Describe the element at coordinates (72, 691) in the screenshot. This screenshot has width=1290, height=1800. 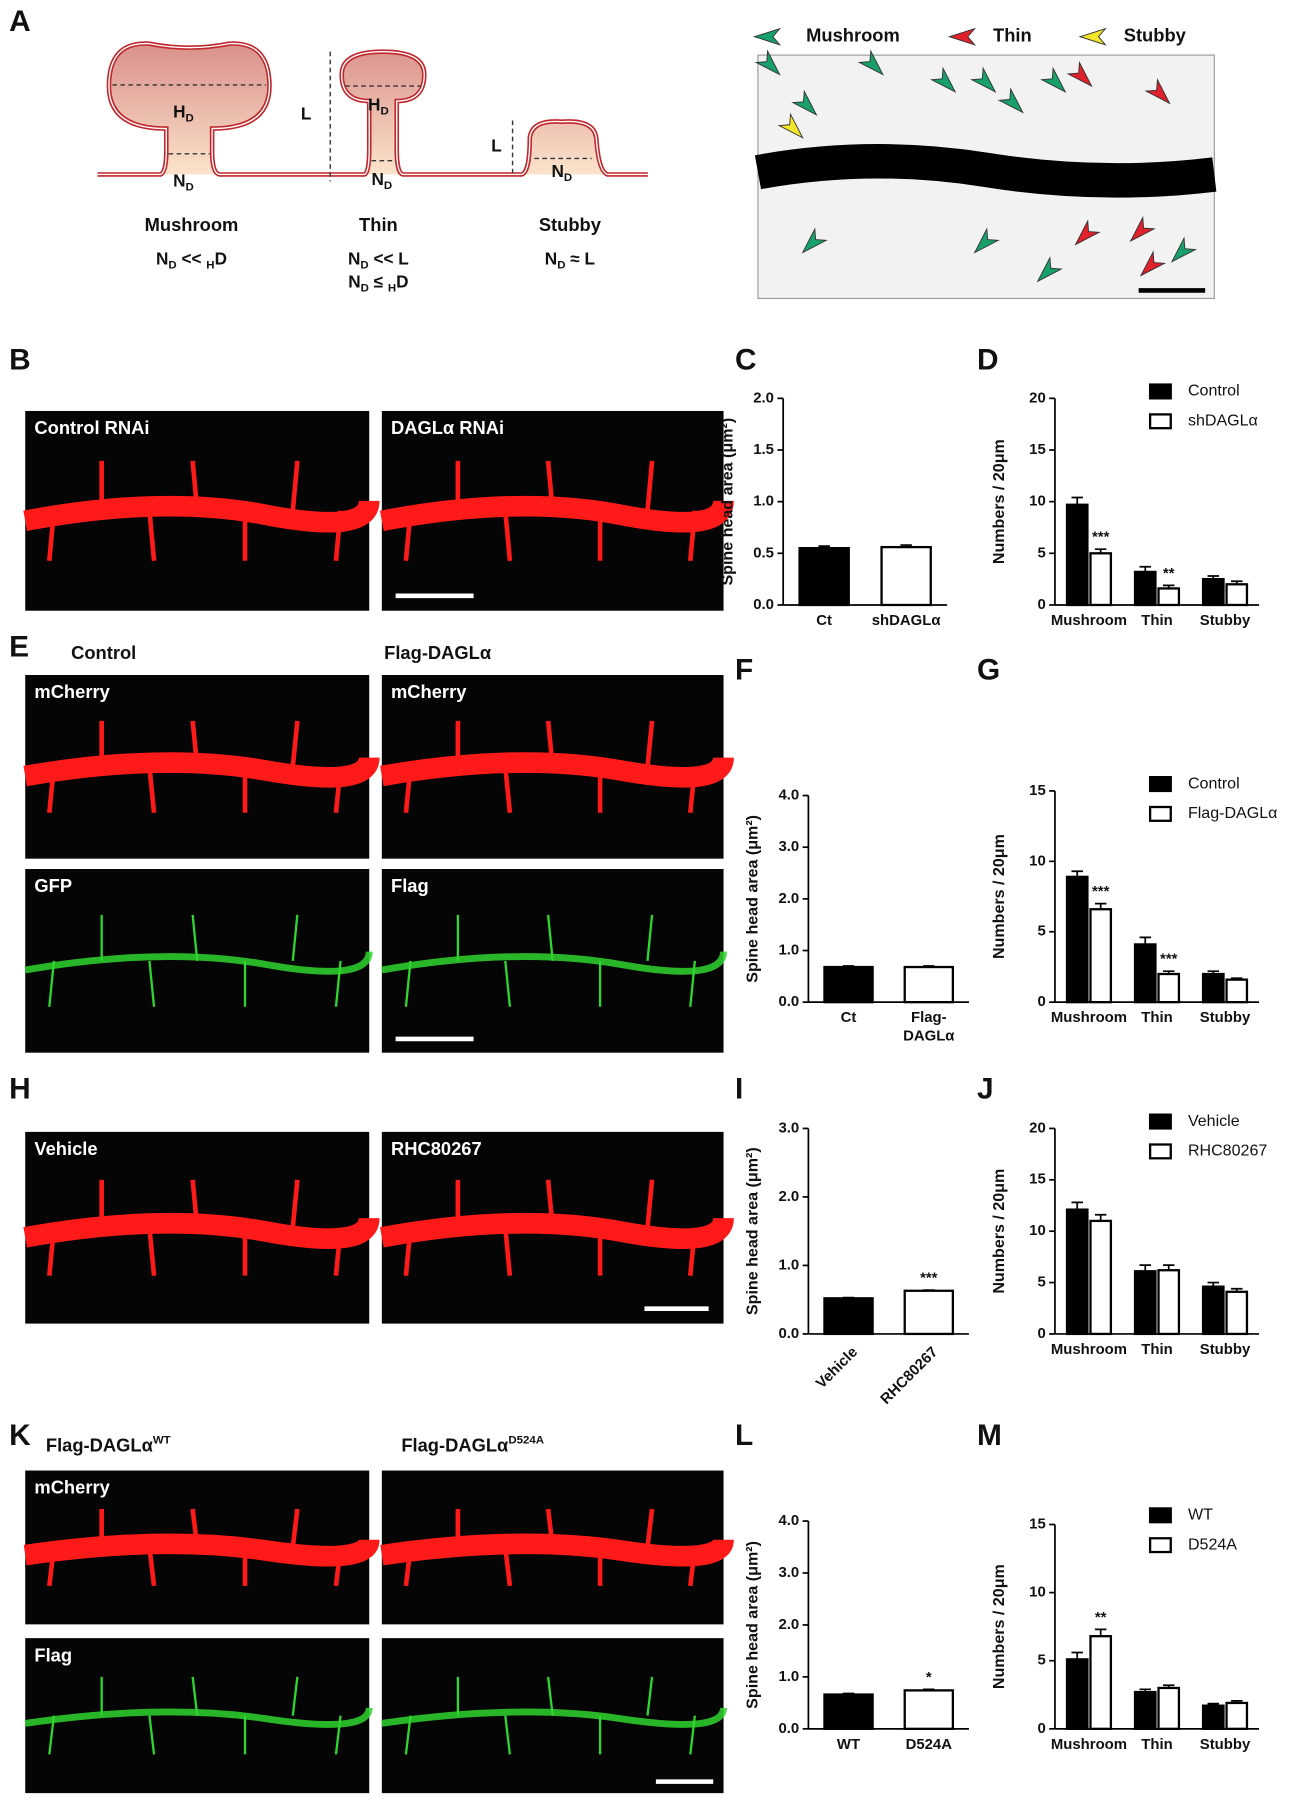
I see `image-label: mCherry` at that location.